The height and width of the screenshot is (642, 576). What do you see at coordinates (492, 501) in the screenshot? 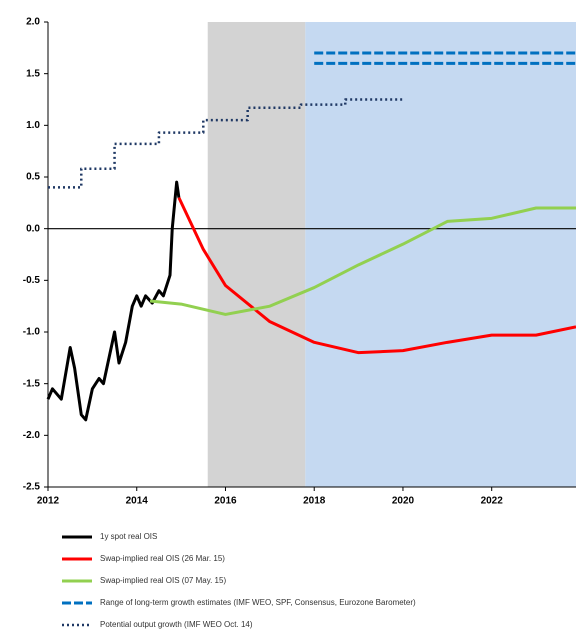
I see `x-tick-label: 2022` at bounding box center [492, 501].